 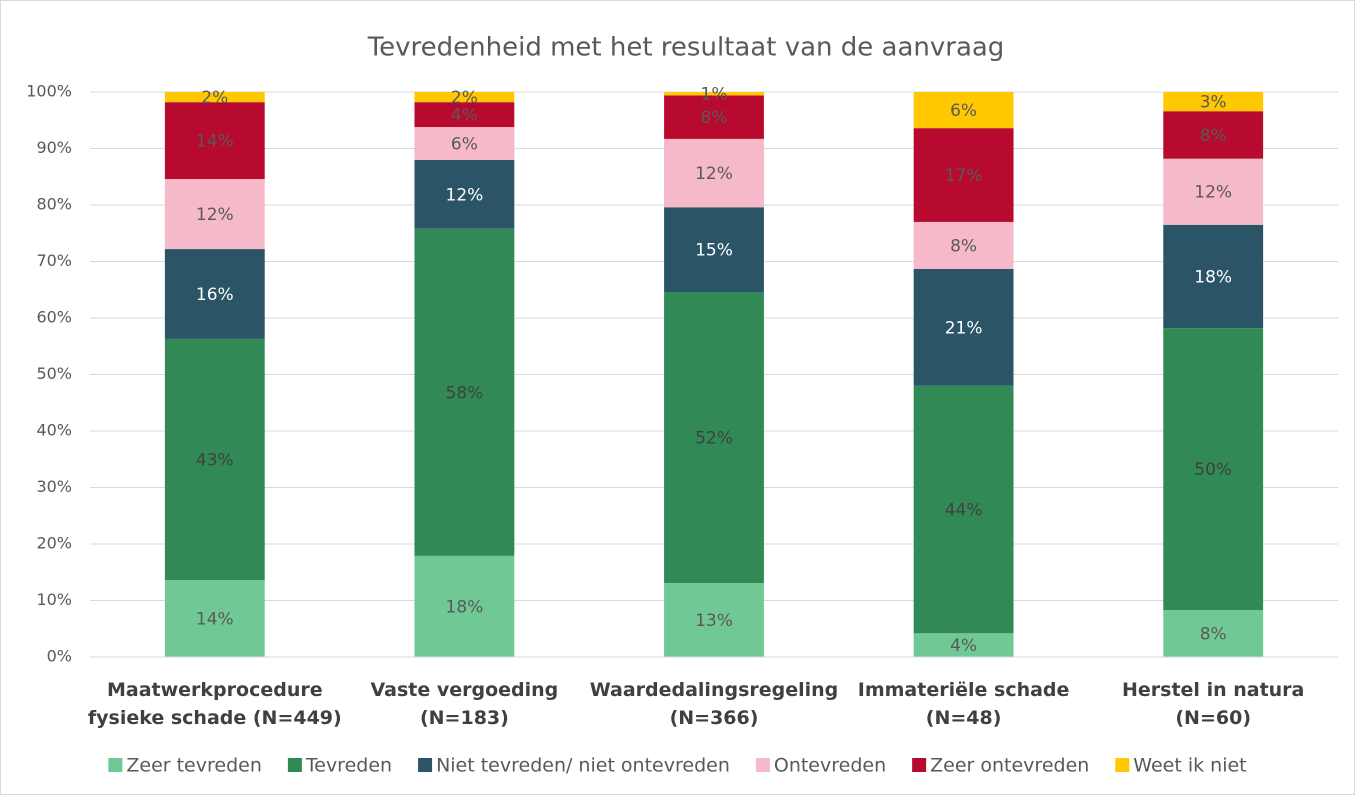 What do you see at coordinates (1009, 766) in the screenshot?
I see `legend-label: Zeer ontevreden` at bounding box center [1009, 766].